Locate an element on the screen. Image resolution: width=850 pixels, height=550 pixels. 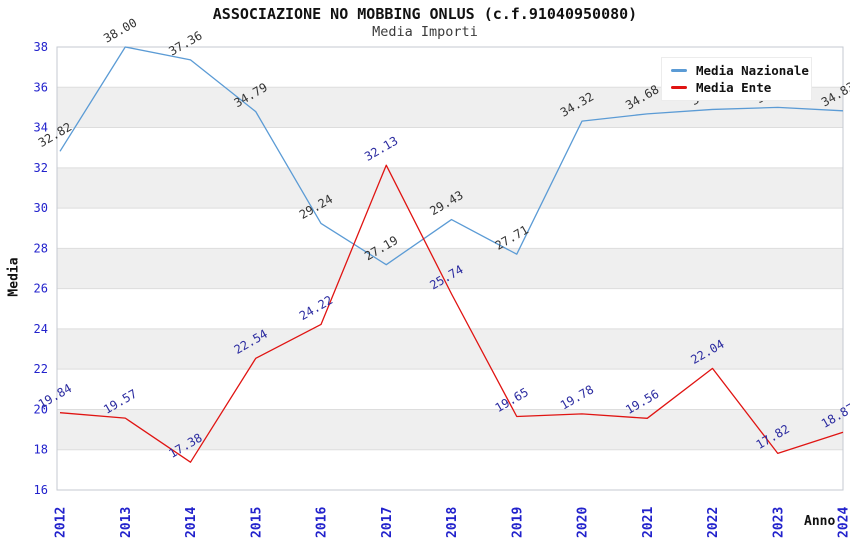
point-label: 19.78 is located at coordinates (577, 397).